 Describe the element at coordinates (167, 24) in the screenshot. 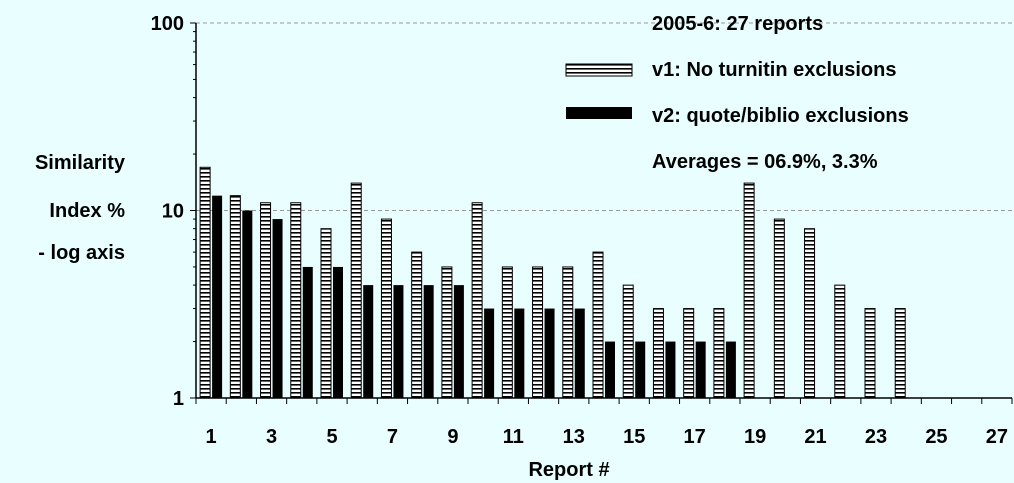

I see `y-tick-label: 100` at that location.